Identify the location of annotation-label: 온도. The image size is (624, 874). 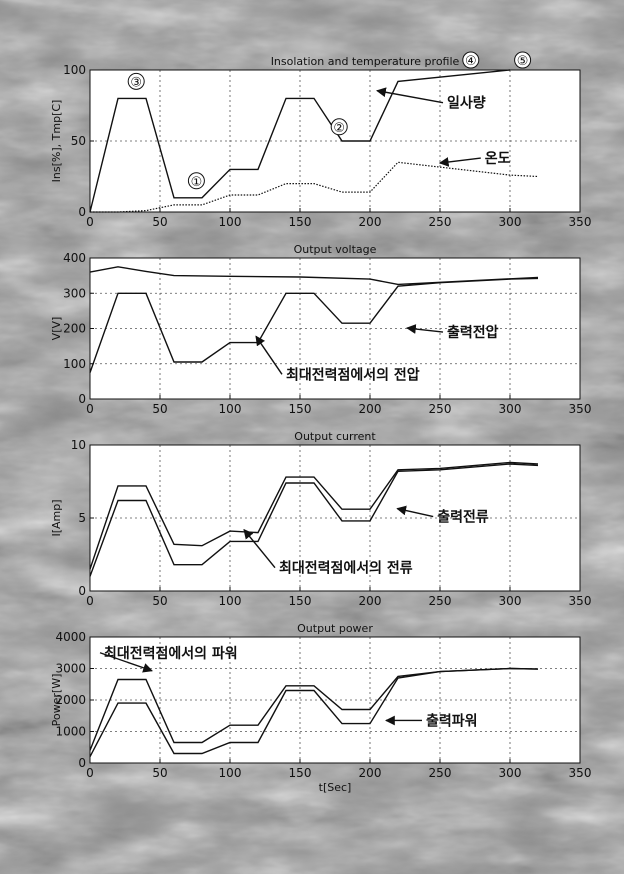
(498, 159).